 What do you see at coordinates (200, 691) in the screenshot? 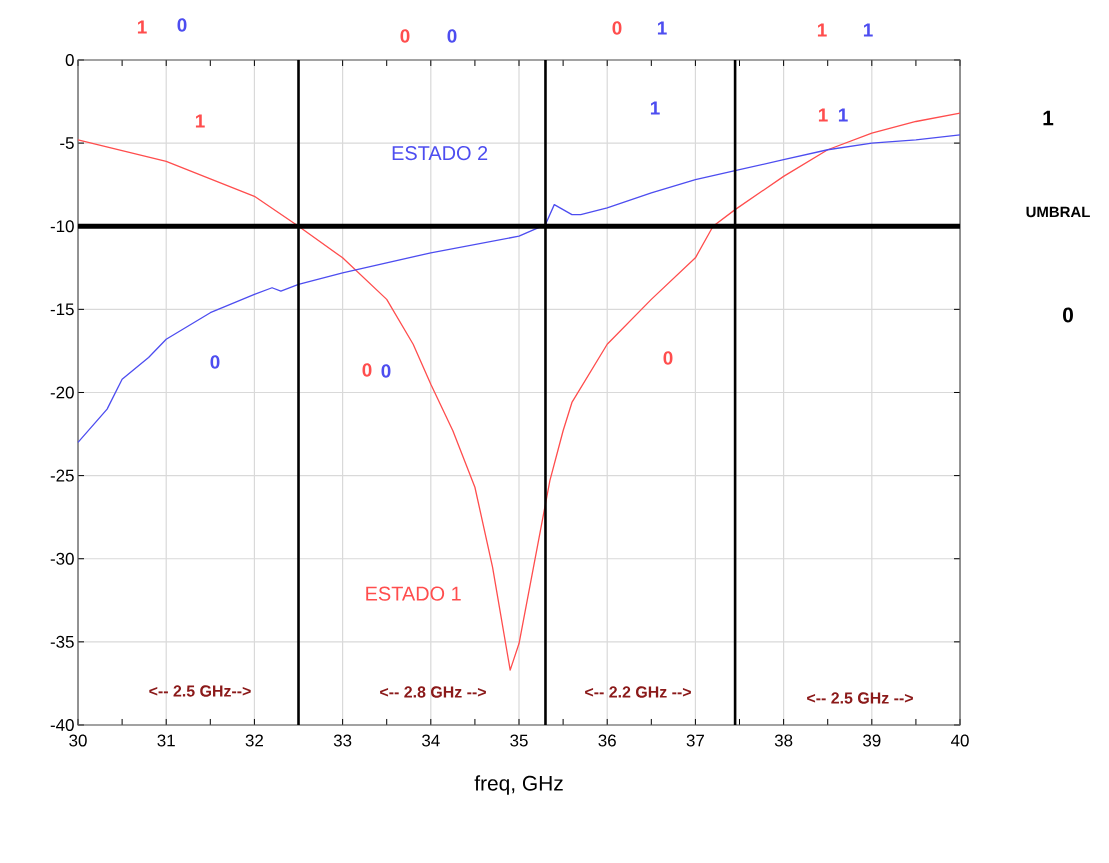
I see `annotation: <-- 2.5 GHz-->` at bounding box center [200, 691].